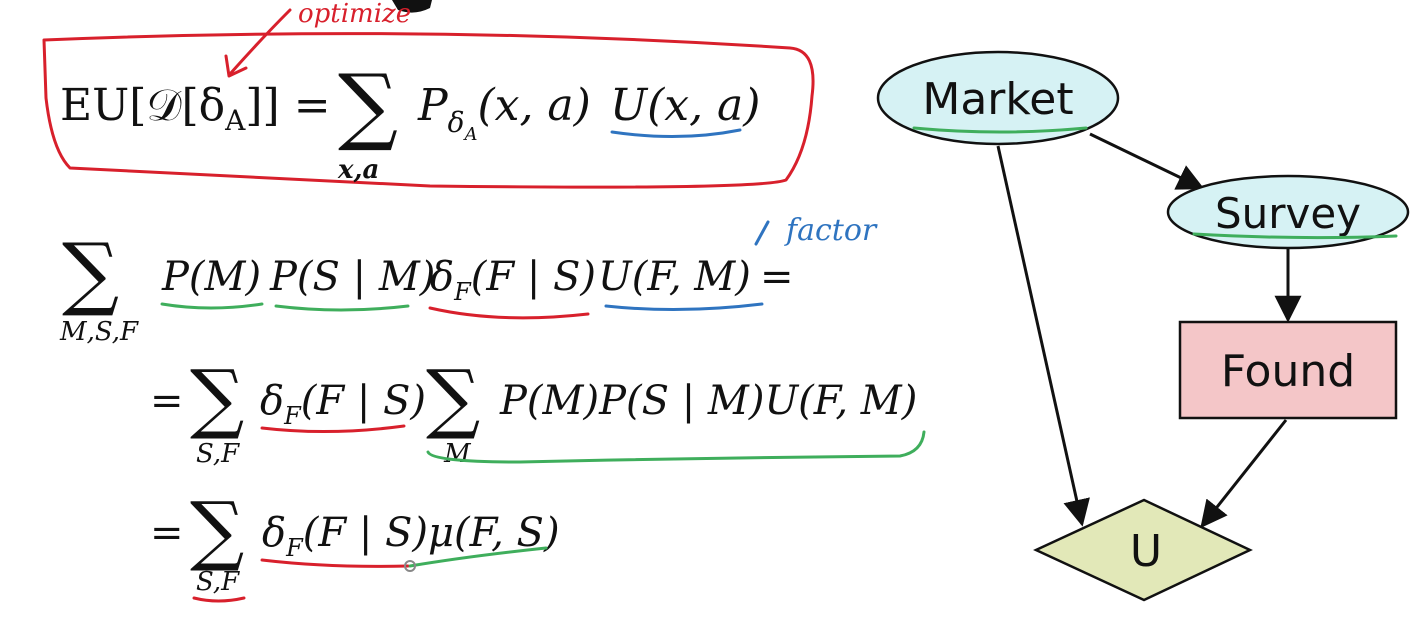 This screenshot has height=620, width=1418. Describe the element at coordinates (345, 536) in the screenshot. I see `line3-term-delta: δF(F | S)` at that location.